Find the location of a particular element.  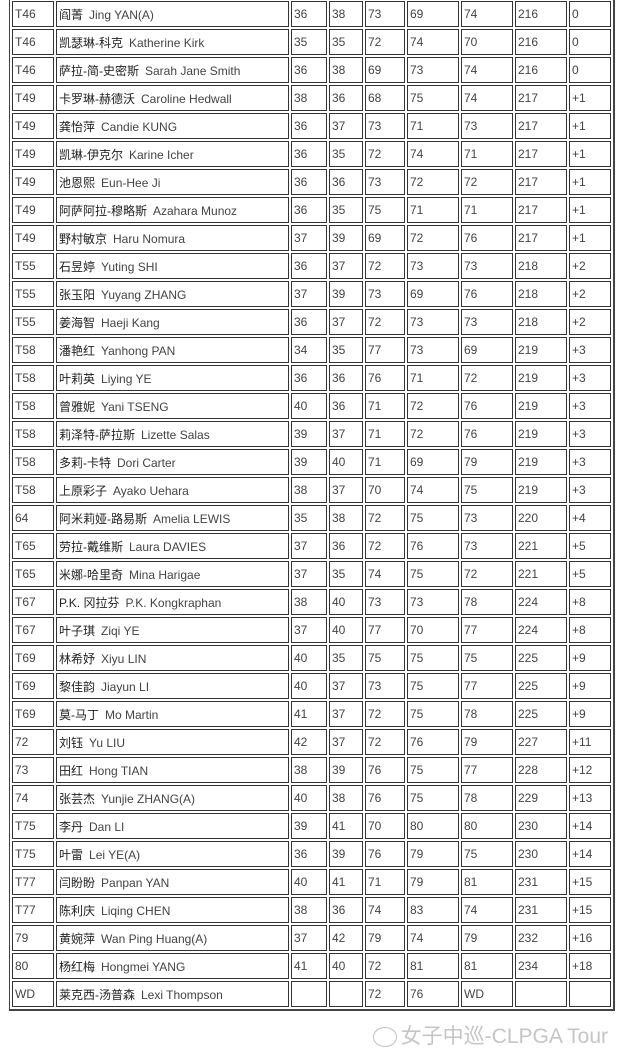

total-cell: 230 is located at coordinates (541, 826).